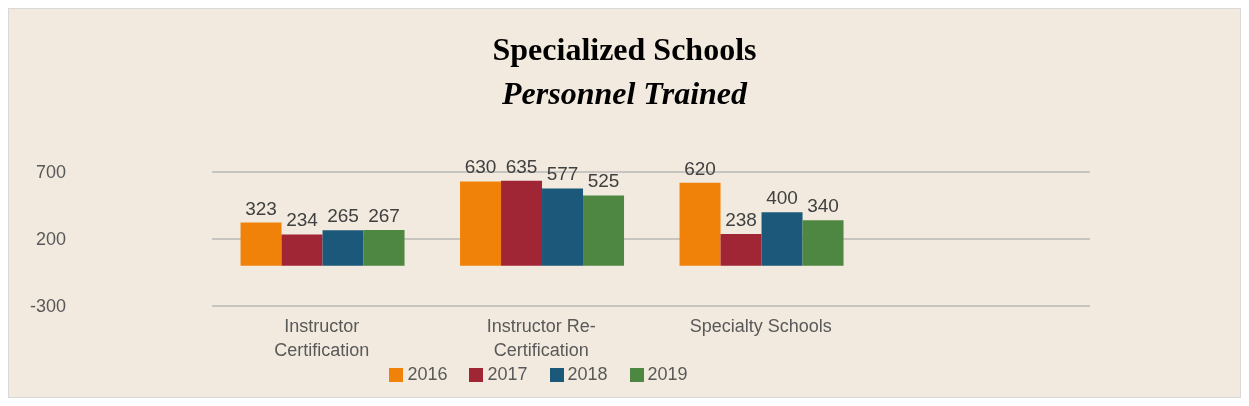  Describe the element at coordinates (624, 49) in the screenshot. I see `chart-title: Specialized Schools` at that location.